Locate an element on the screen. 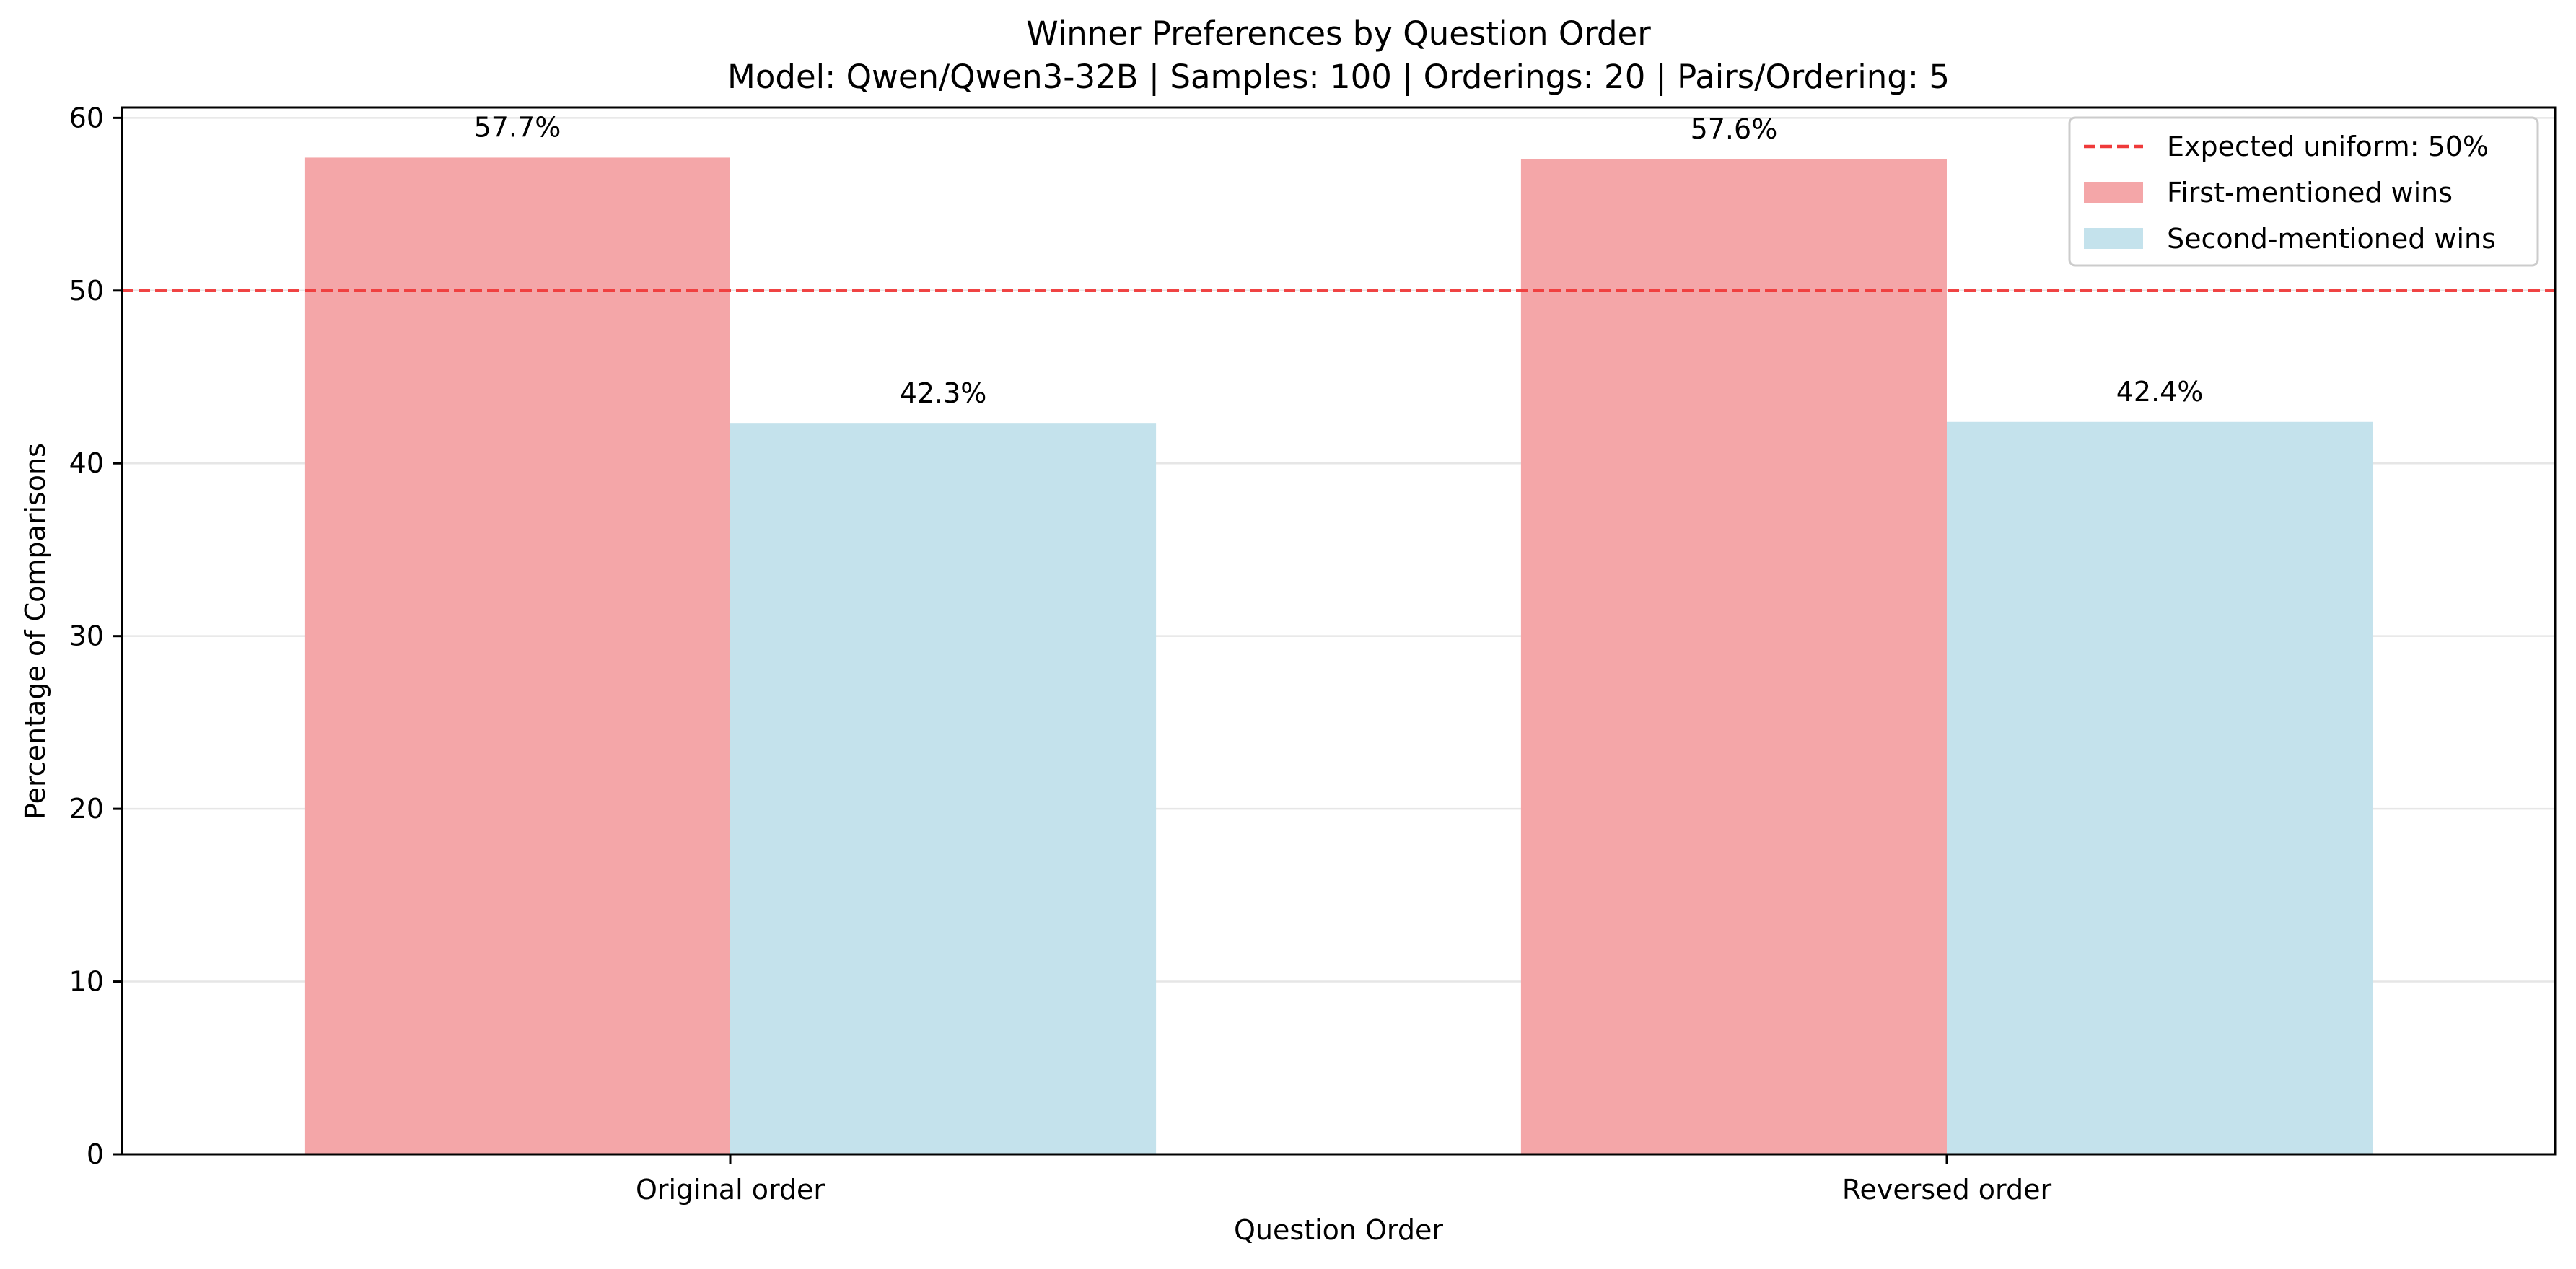  y-tick-label: 20 is located at coordinates (86, 809).